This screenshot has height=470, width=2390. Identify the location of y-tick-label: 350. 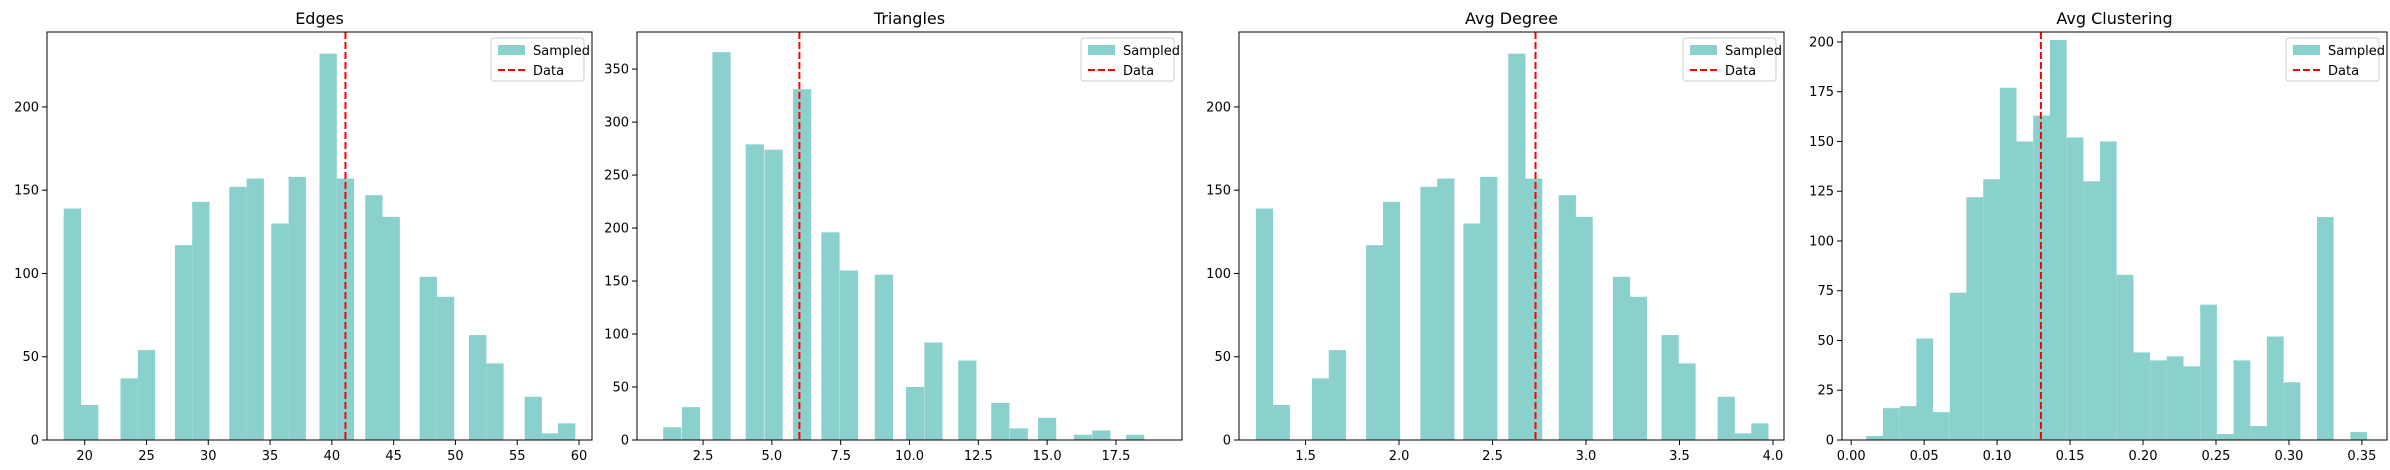
(616, 70).